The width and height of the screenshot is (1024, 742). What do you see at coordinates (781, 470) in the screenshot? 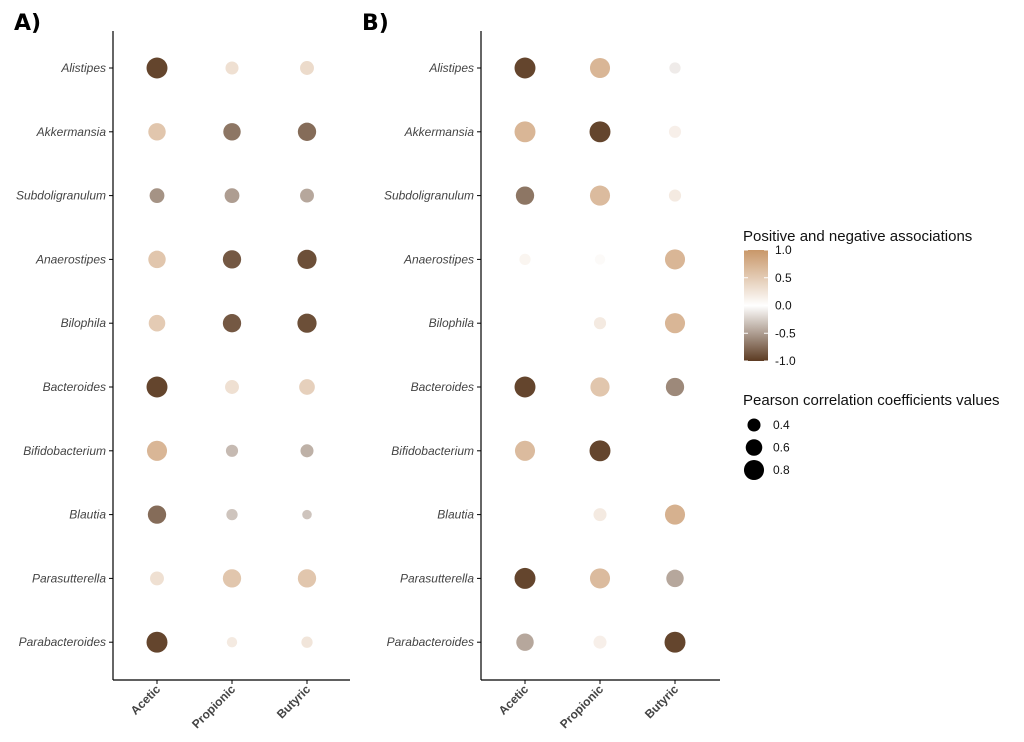
I see `size-legend-label: 0.8` at bounding box center [781, 470].